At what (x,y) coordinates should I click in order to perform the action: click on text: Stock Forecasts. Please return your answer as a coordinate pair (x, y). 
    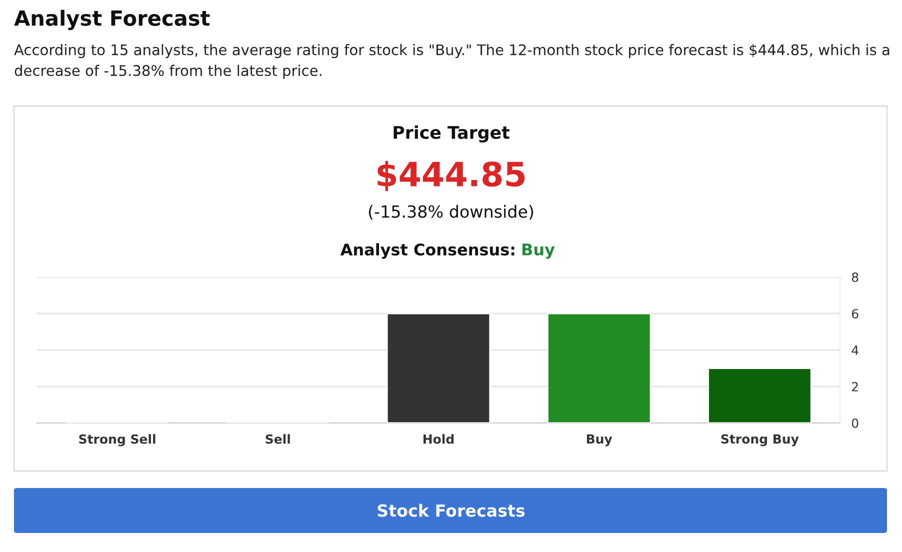
    Looking at the image, I should click on (451, 510).